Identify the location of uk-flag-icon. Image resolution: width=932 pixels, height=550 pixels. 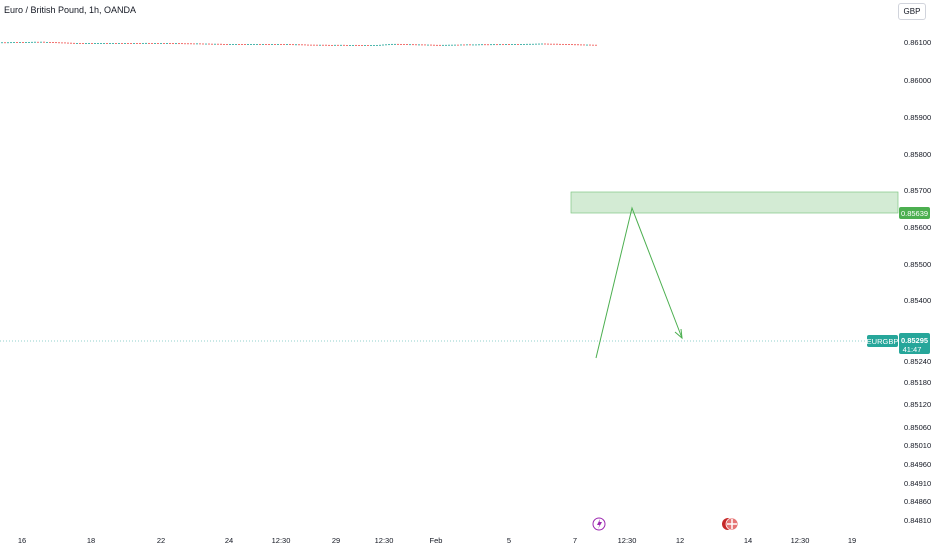
(730, 524).